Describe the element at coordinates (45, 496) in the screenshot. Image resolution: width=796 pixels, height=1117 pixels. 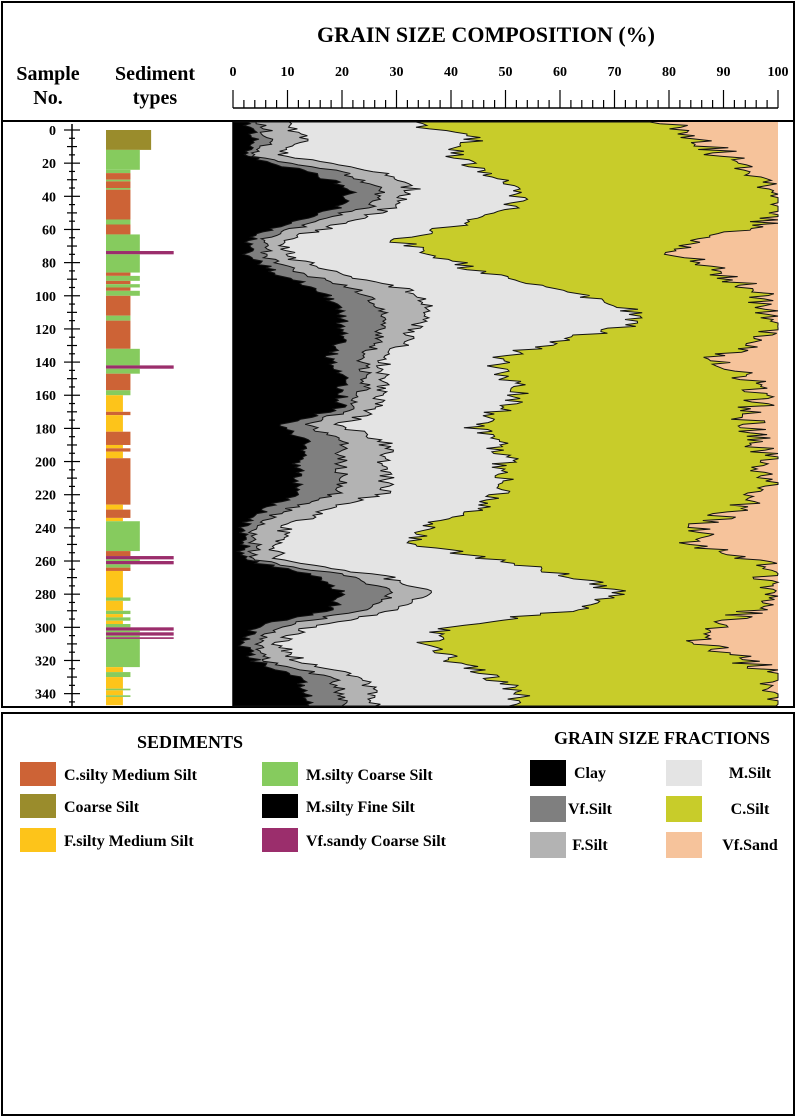
I see `y-tick-label: 220` at that location.